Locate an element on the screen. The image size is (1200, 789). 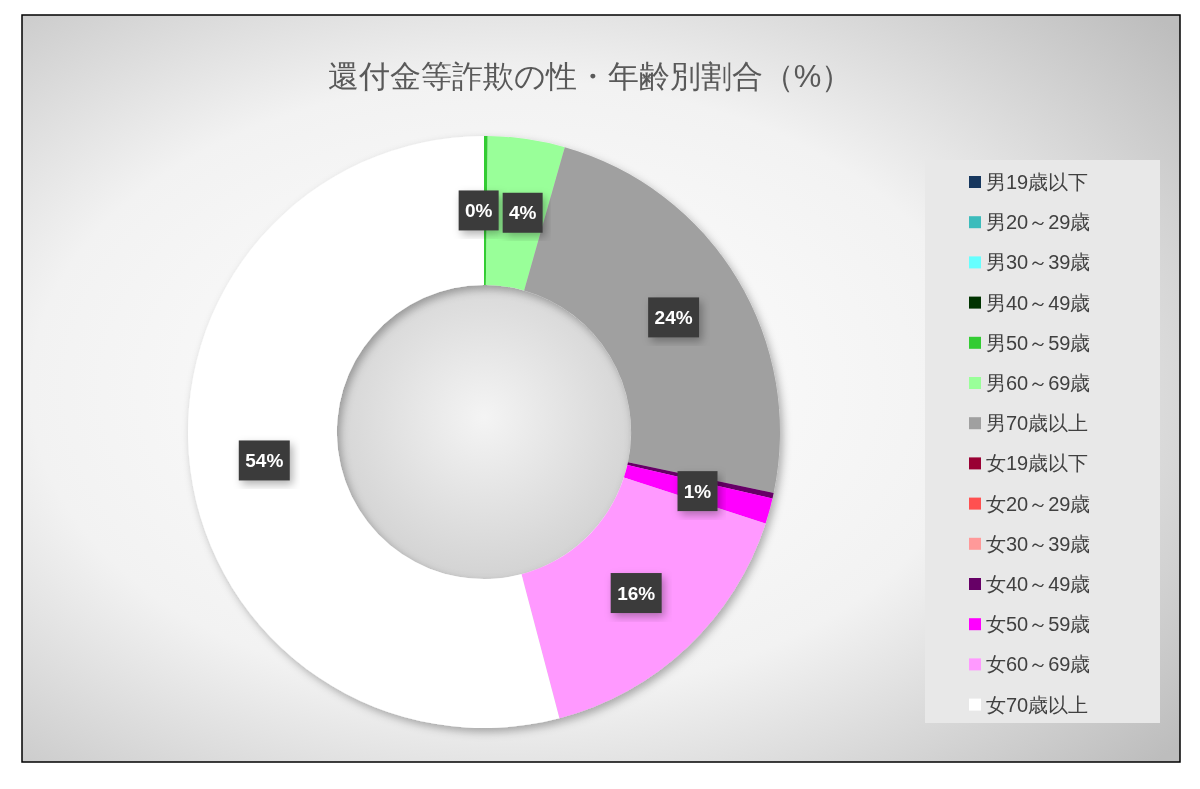
legend-label: 男60～69歳 is located at coordinates (1038, 383).